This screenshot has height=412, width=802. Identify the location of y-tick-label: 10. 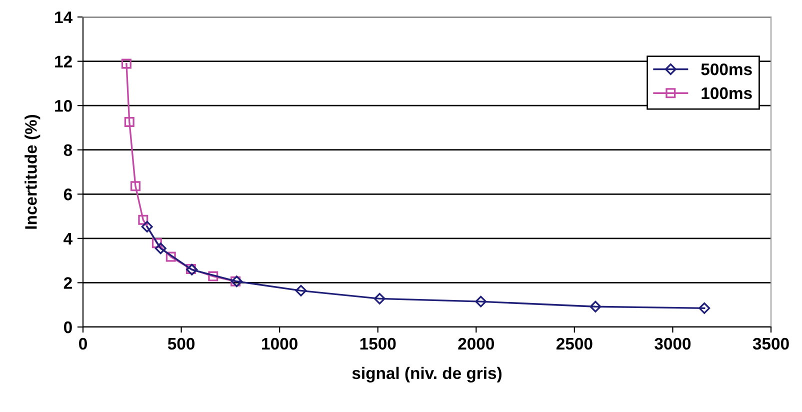
(63, 106).